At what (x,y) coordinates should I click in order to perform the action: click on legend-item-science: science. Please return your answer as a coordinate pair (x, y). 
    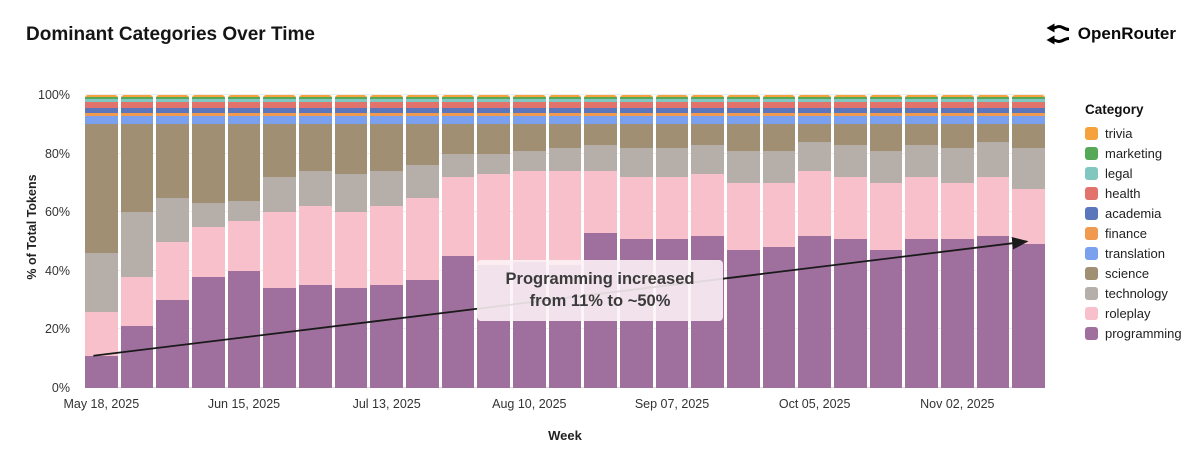
    Looking at the image, I should click on (1140, 273).